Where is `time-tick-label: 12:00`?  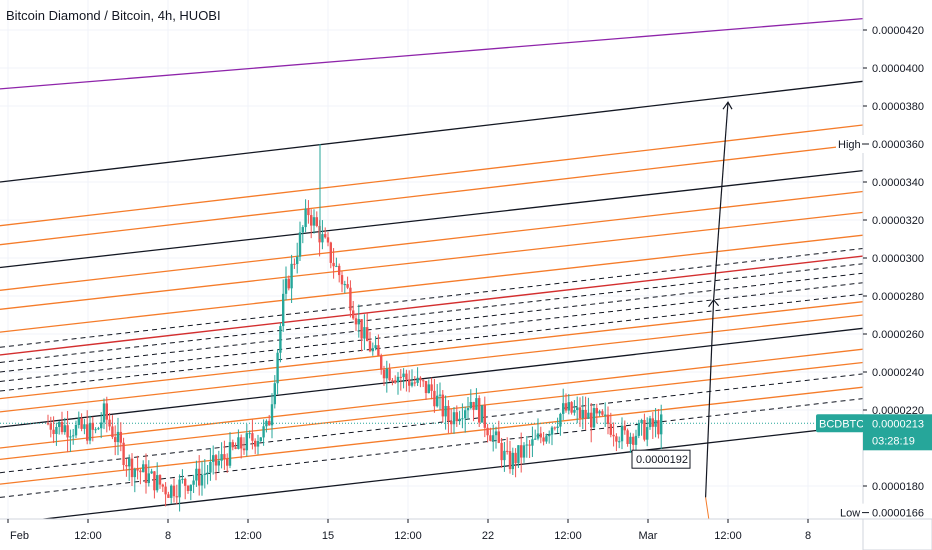
time-tick-label: 12:00 is located at coordinates (728, 536).